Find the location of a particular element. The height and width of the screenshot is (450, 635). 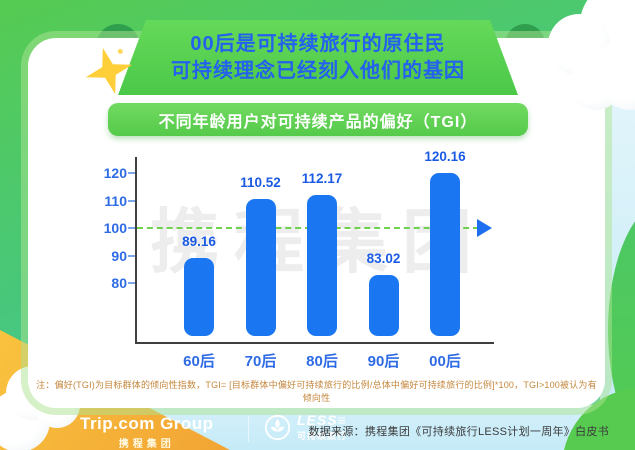

bar-value-label: 83.02 is located at coordinates (383, 258).